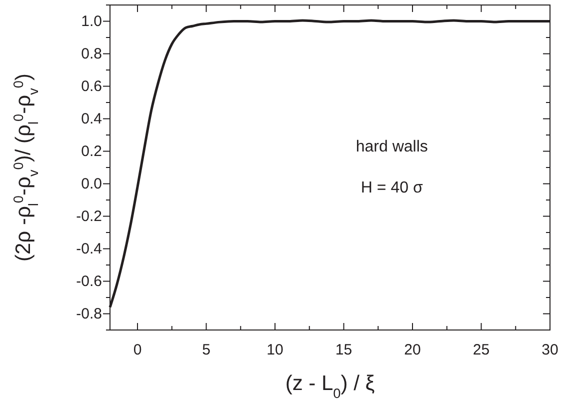  What do you see at coordinates (330, 386) in the screenshot?
I see `x-axis-title: (z - L$_{0}$) / ξ` at bounding box center [330, 386].